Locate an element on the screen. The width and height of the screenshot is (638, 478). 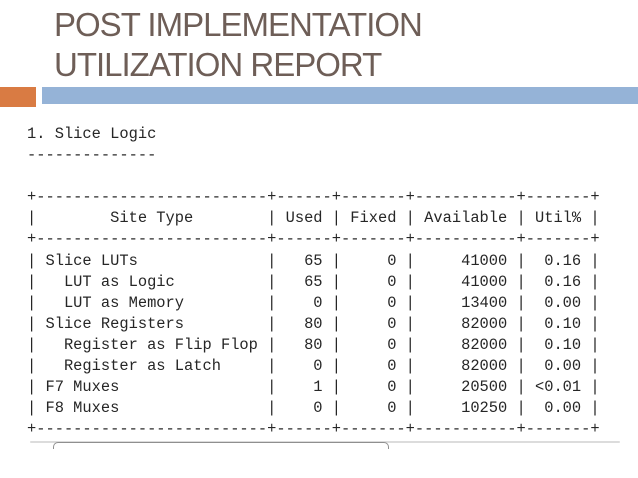
accent-orange-square is located at coordinates (18, 97).